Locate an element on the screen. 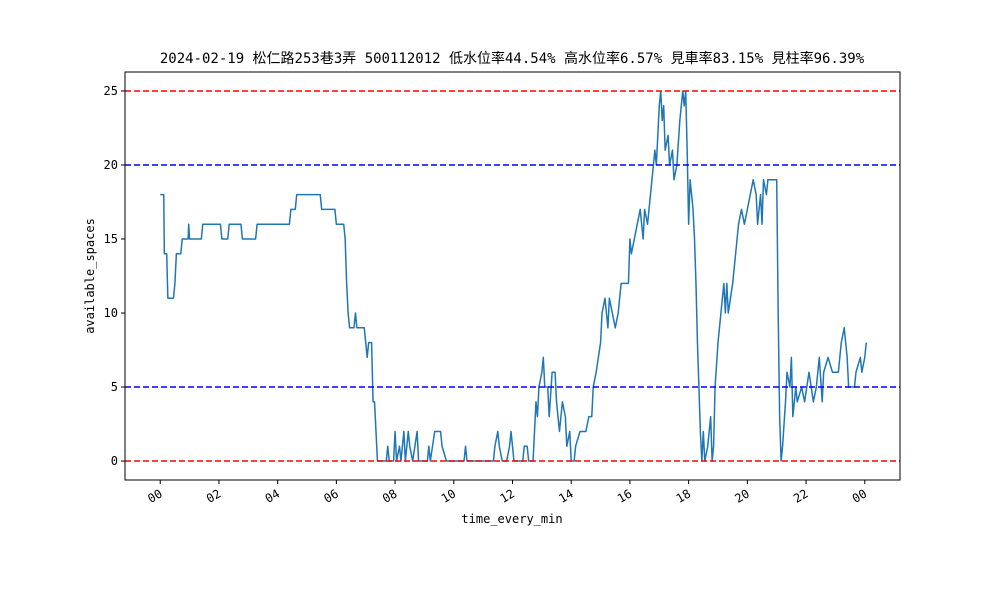 Image resolution: width=1000 pixels, height=605 pixels. y-tick-label: 10 is located at coordinates (111, 313).